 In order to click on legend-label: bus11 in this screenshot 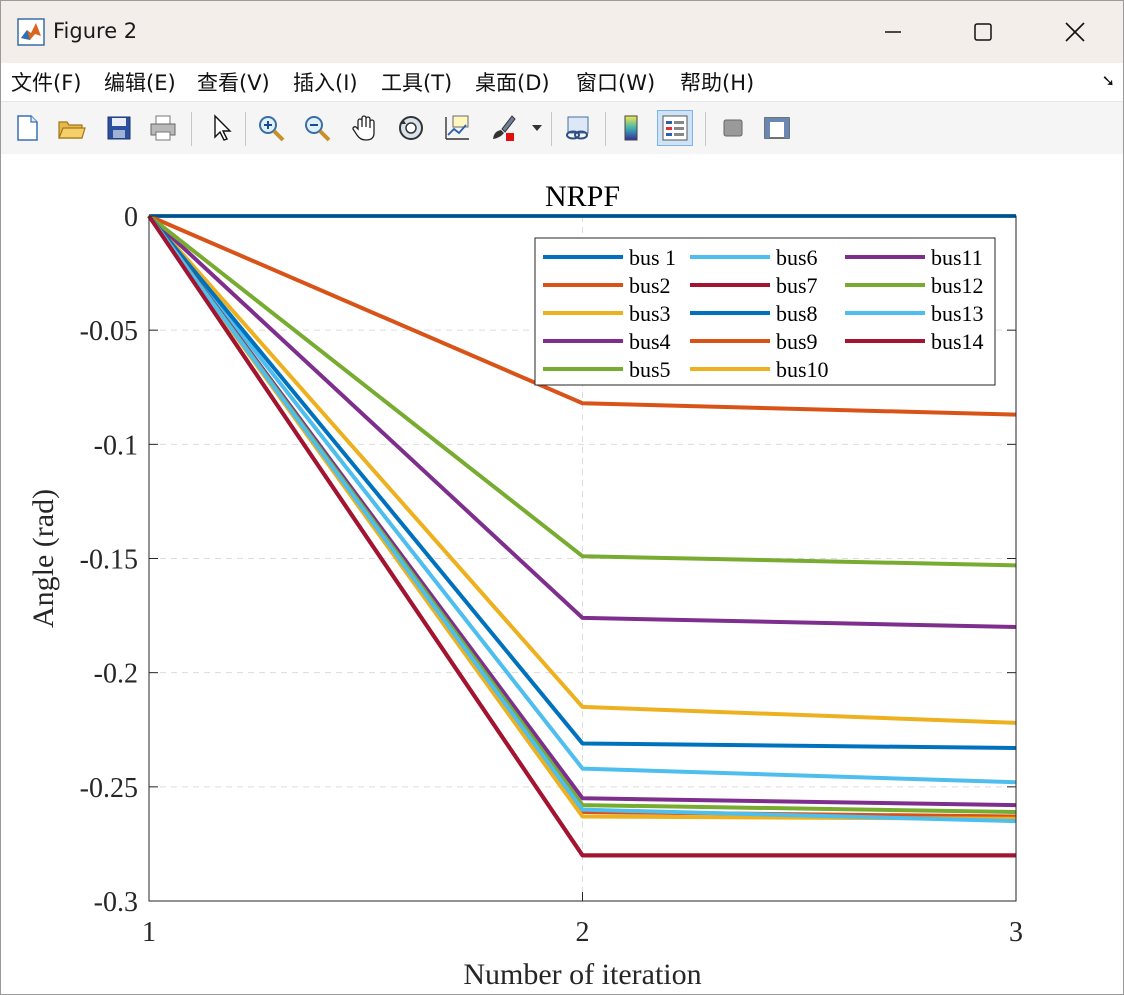, I will do `click(957, 257)`.